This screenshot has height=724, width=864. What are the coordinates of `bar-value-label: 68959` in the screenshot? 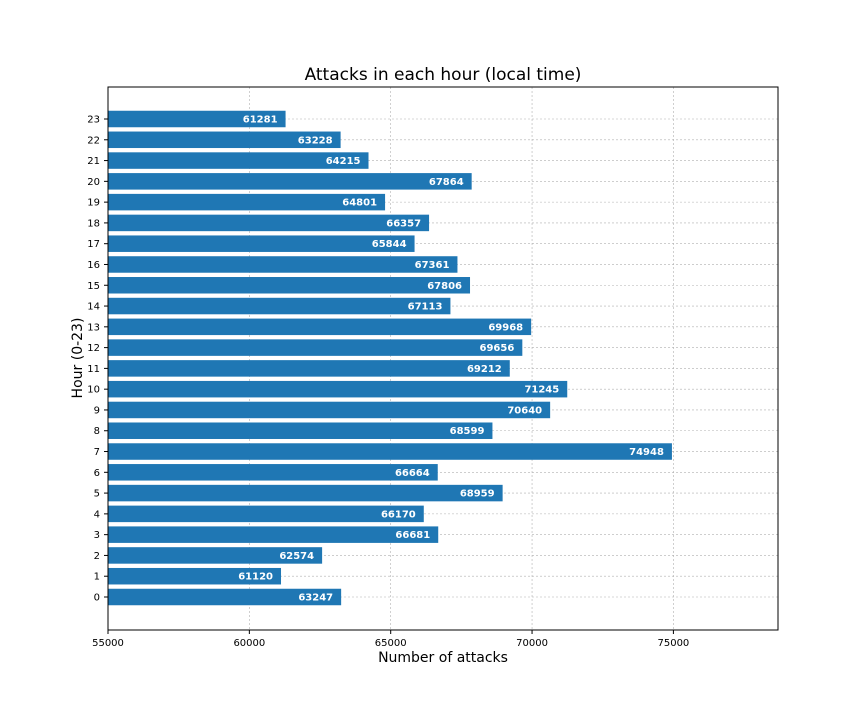 It's located at (477, 494).